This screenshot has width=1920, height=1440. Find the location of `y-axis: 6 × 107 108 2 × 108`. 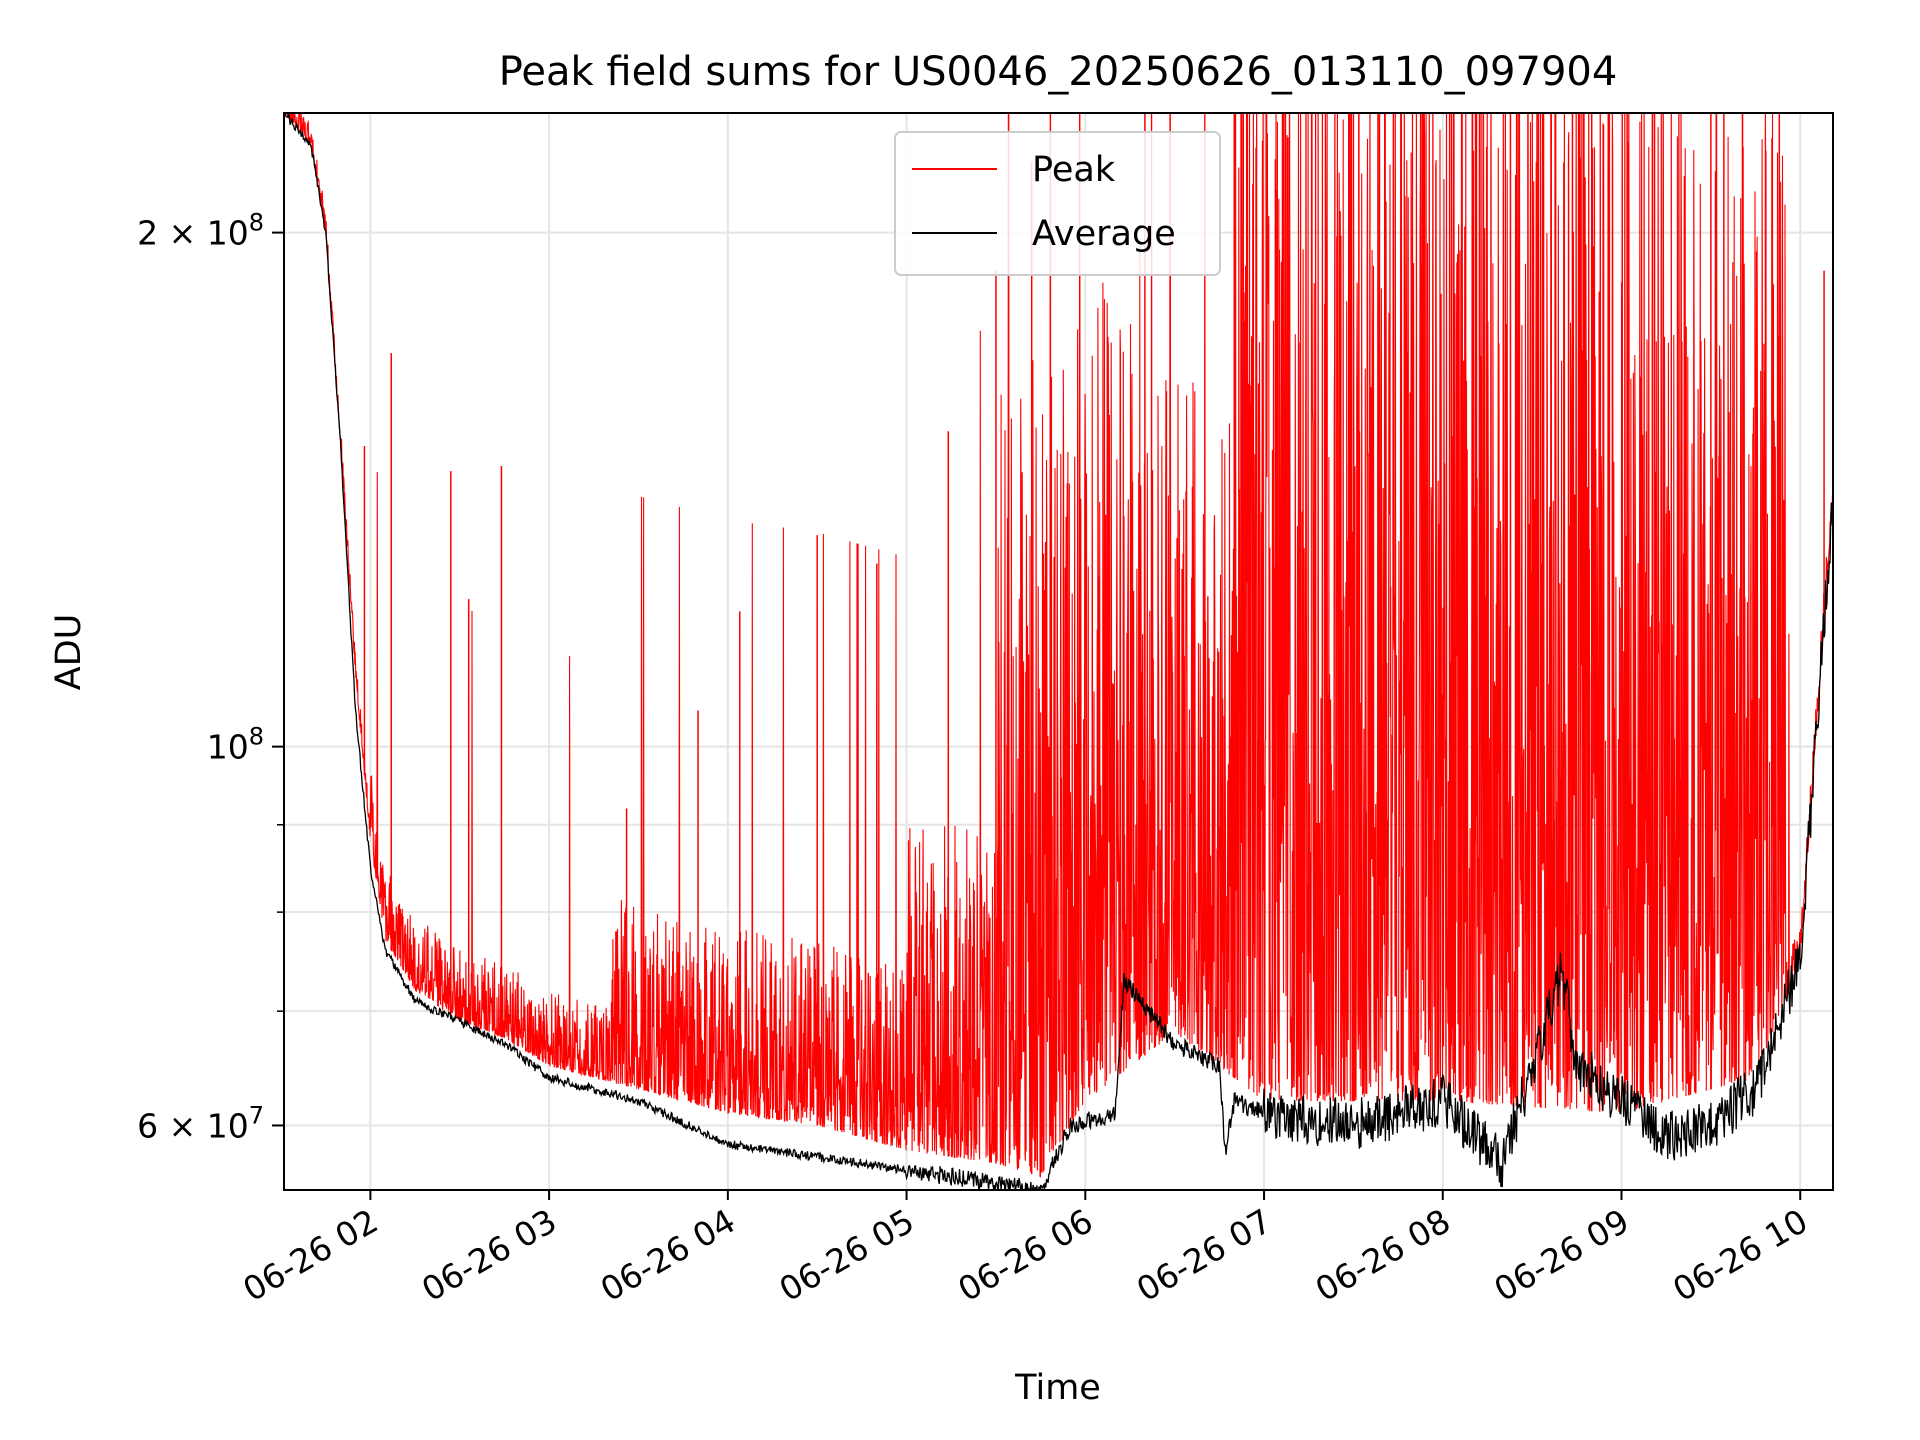

y-axis: 6 × 107 108 2 × 108 is located at coordinates (210, 677).